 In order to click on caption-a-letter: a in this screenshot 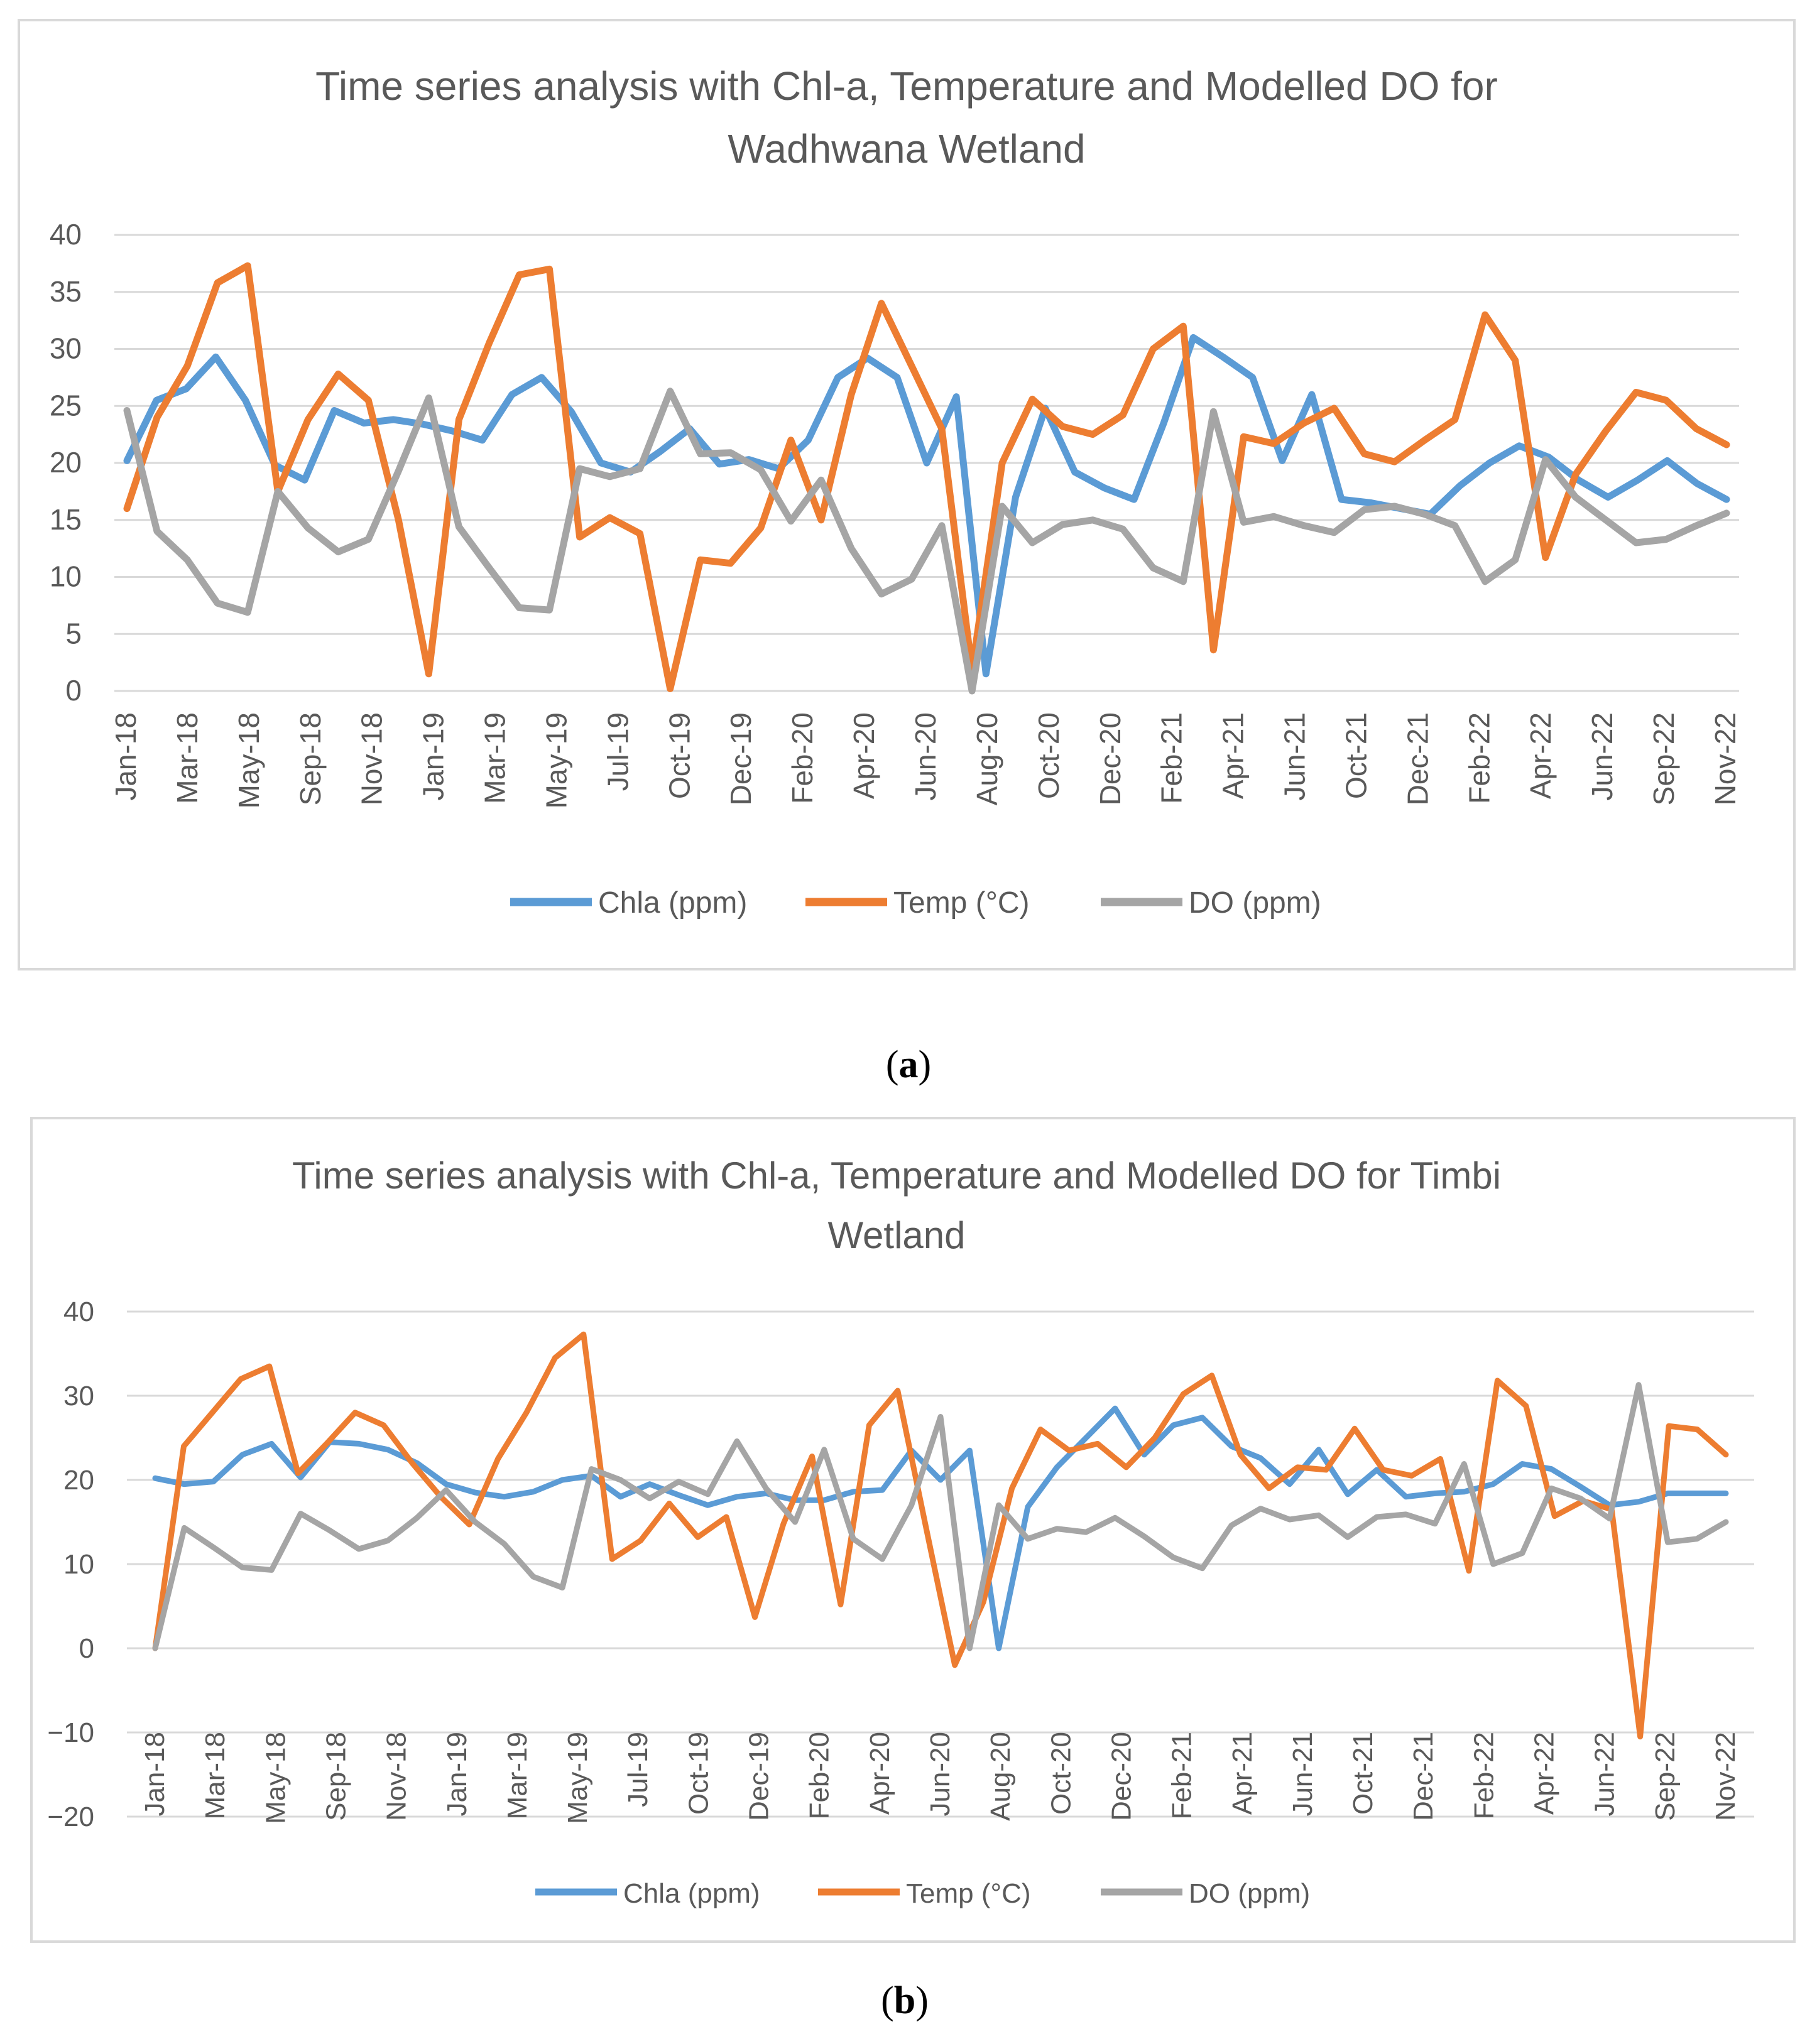, I will do `click(908, 1064)`.